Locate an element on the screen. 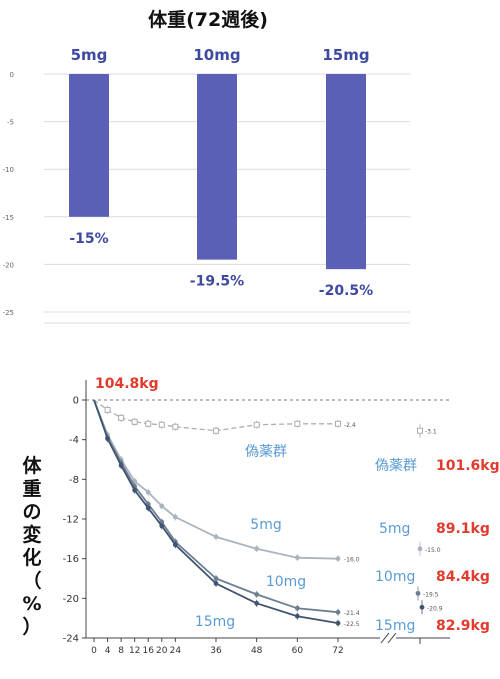 This screenshot has width=500, height=679. x-tick-label: 48 is located at coordinates (257, 651).